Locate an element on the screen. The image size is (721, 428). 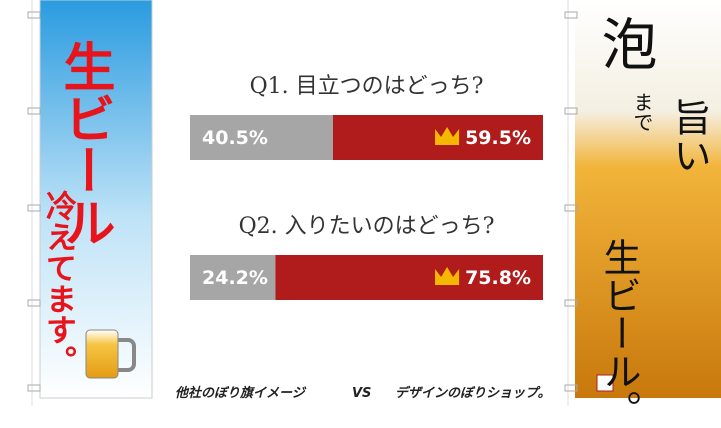
value-label: 40.5% is located at coordinates (235, 138).